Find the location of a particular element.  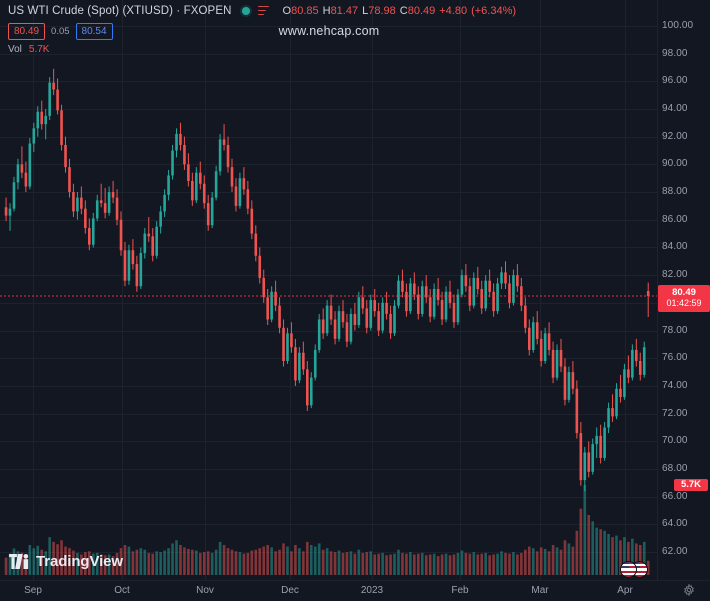

price-tick: 100.00 is located at coordinates (678, 25).